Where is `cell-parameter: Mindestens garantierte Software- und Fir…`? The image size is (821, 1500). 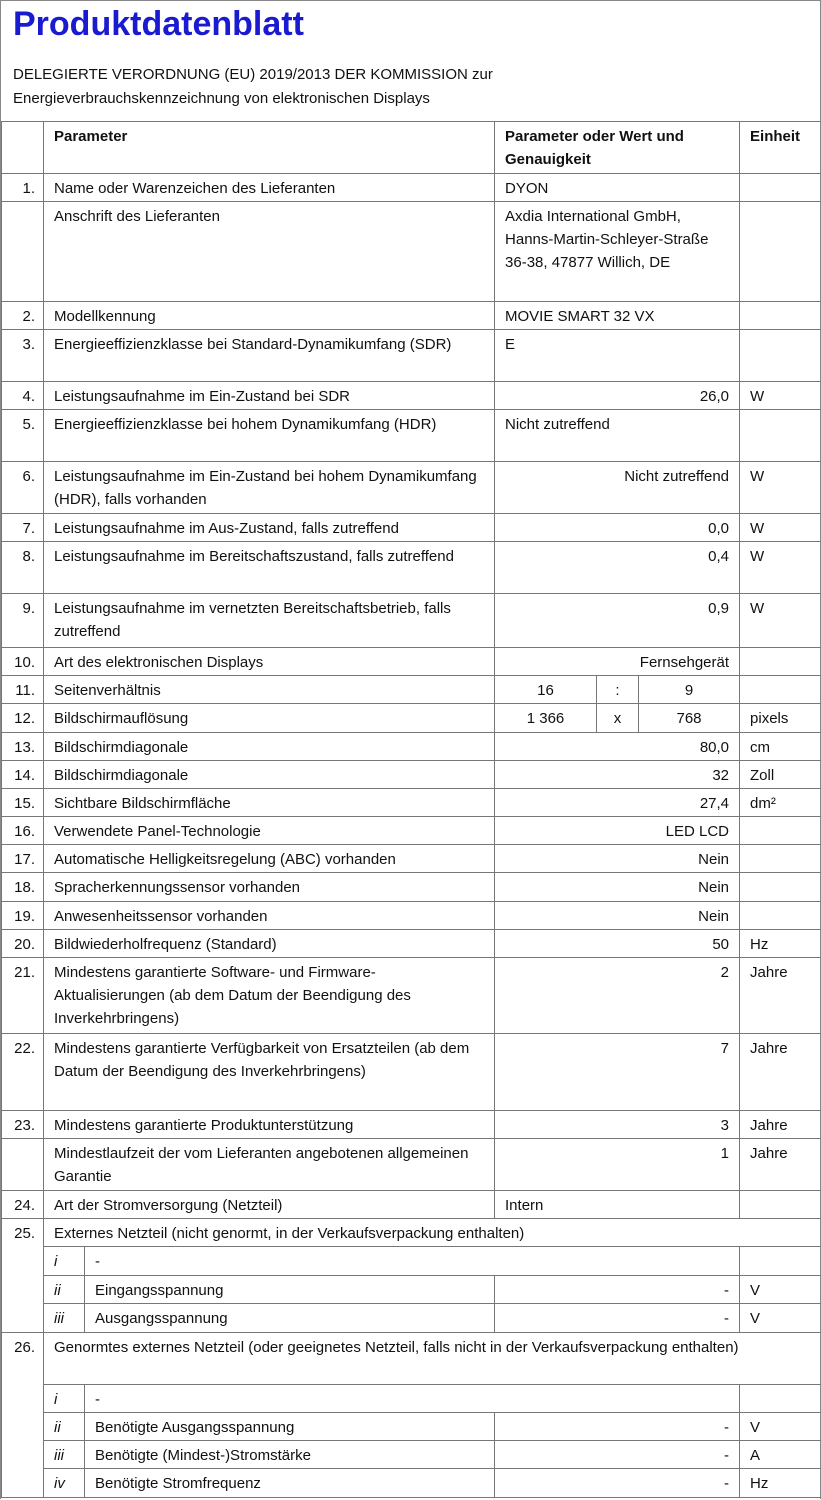 cell-parameter: Mindestens garantierte Software- und Fir… is located at coordinates (269, 995).